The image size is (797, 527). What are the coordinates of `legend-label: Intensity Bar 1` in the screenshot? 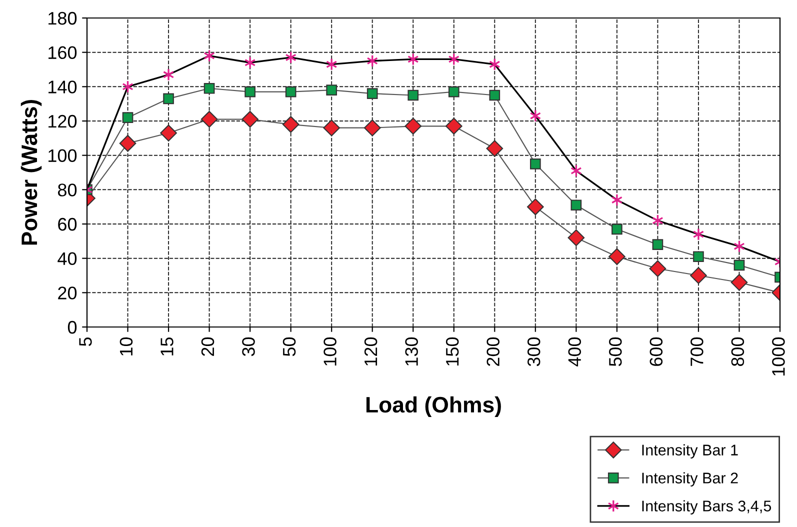 It's located at (690, 451).